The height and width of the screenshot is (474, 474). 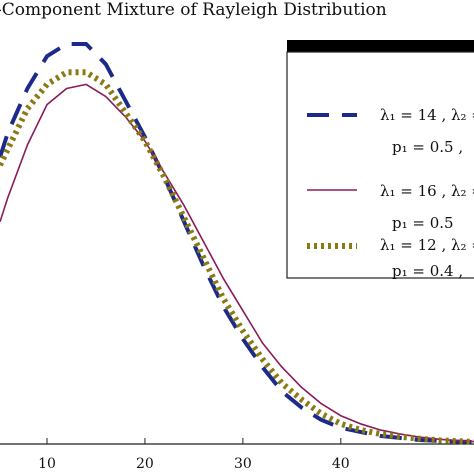 I want to click on x-tick-label: 30, so click(x=243, y=464).